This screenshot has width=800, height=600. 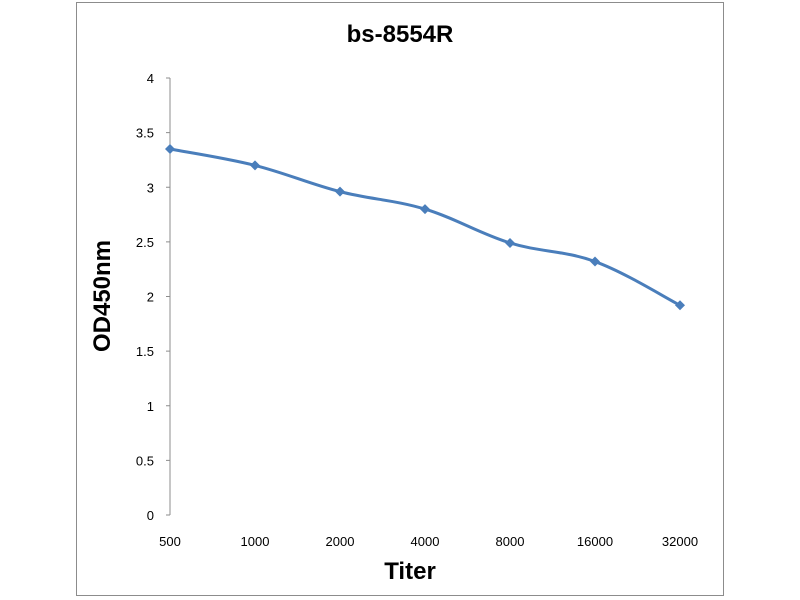 I want to click on x-tick-label: 4000, so click(x=425, y=541).